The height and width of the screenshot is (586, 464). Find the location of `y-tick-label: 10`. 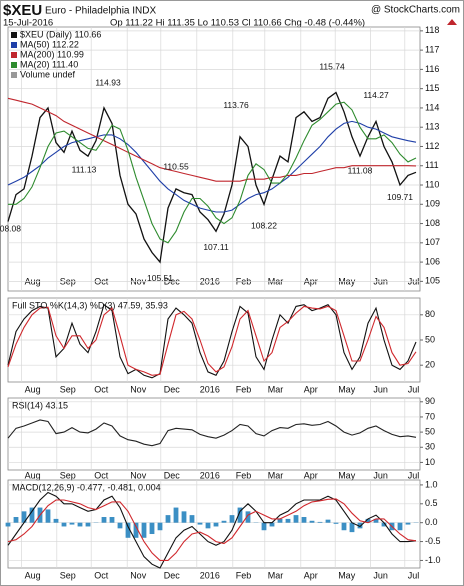

y-tick-label: 10 is located at coordinates (430, 462).